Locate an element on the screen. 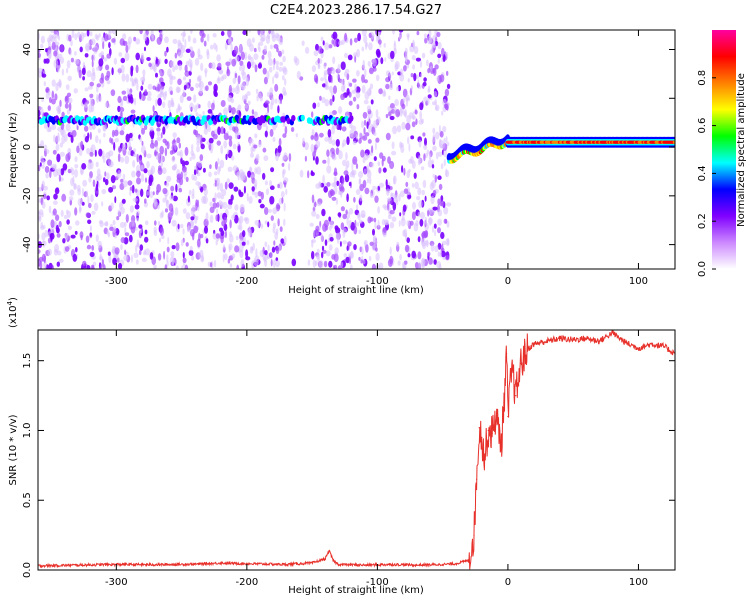 Image resolution: width=750 pixels, height=600 pixels. snr-y-multiplier-base: (x10 is located at coordinates (13, 316).